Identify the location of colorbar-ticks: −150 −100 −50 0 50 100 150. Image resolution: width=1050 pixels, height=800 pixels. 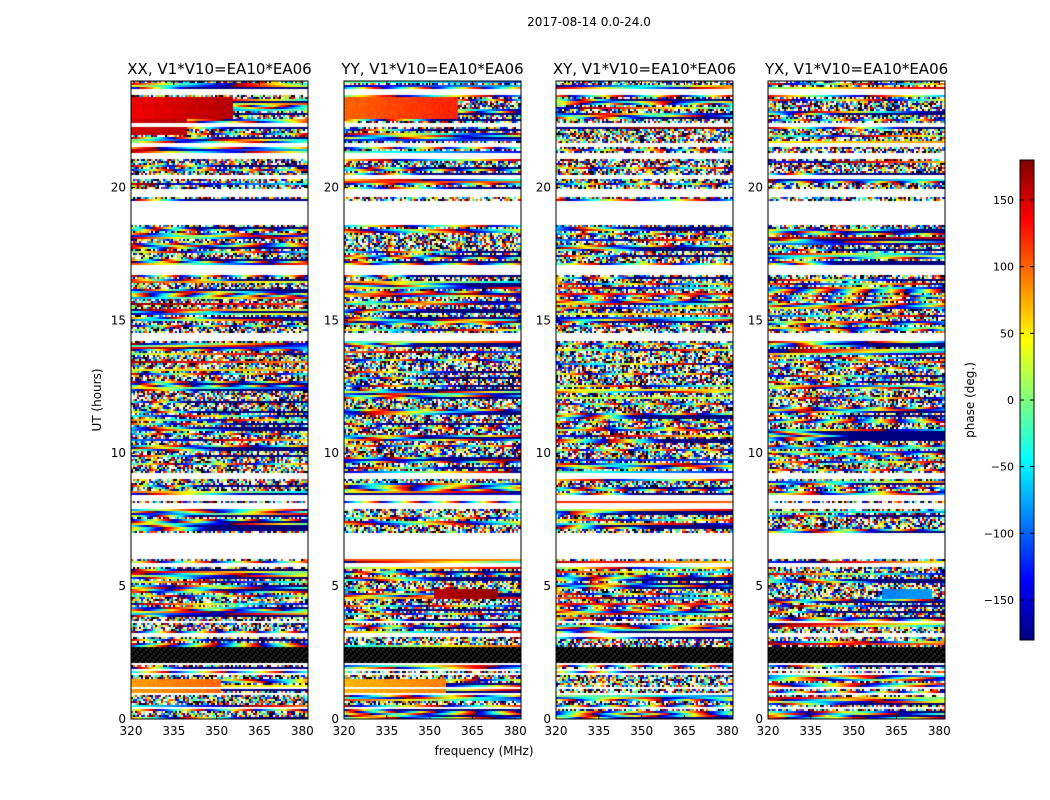
(1009, 400).